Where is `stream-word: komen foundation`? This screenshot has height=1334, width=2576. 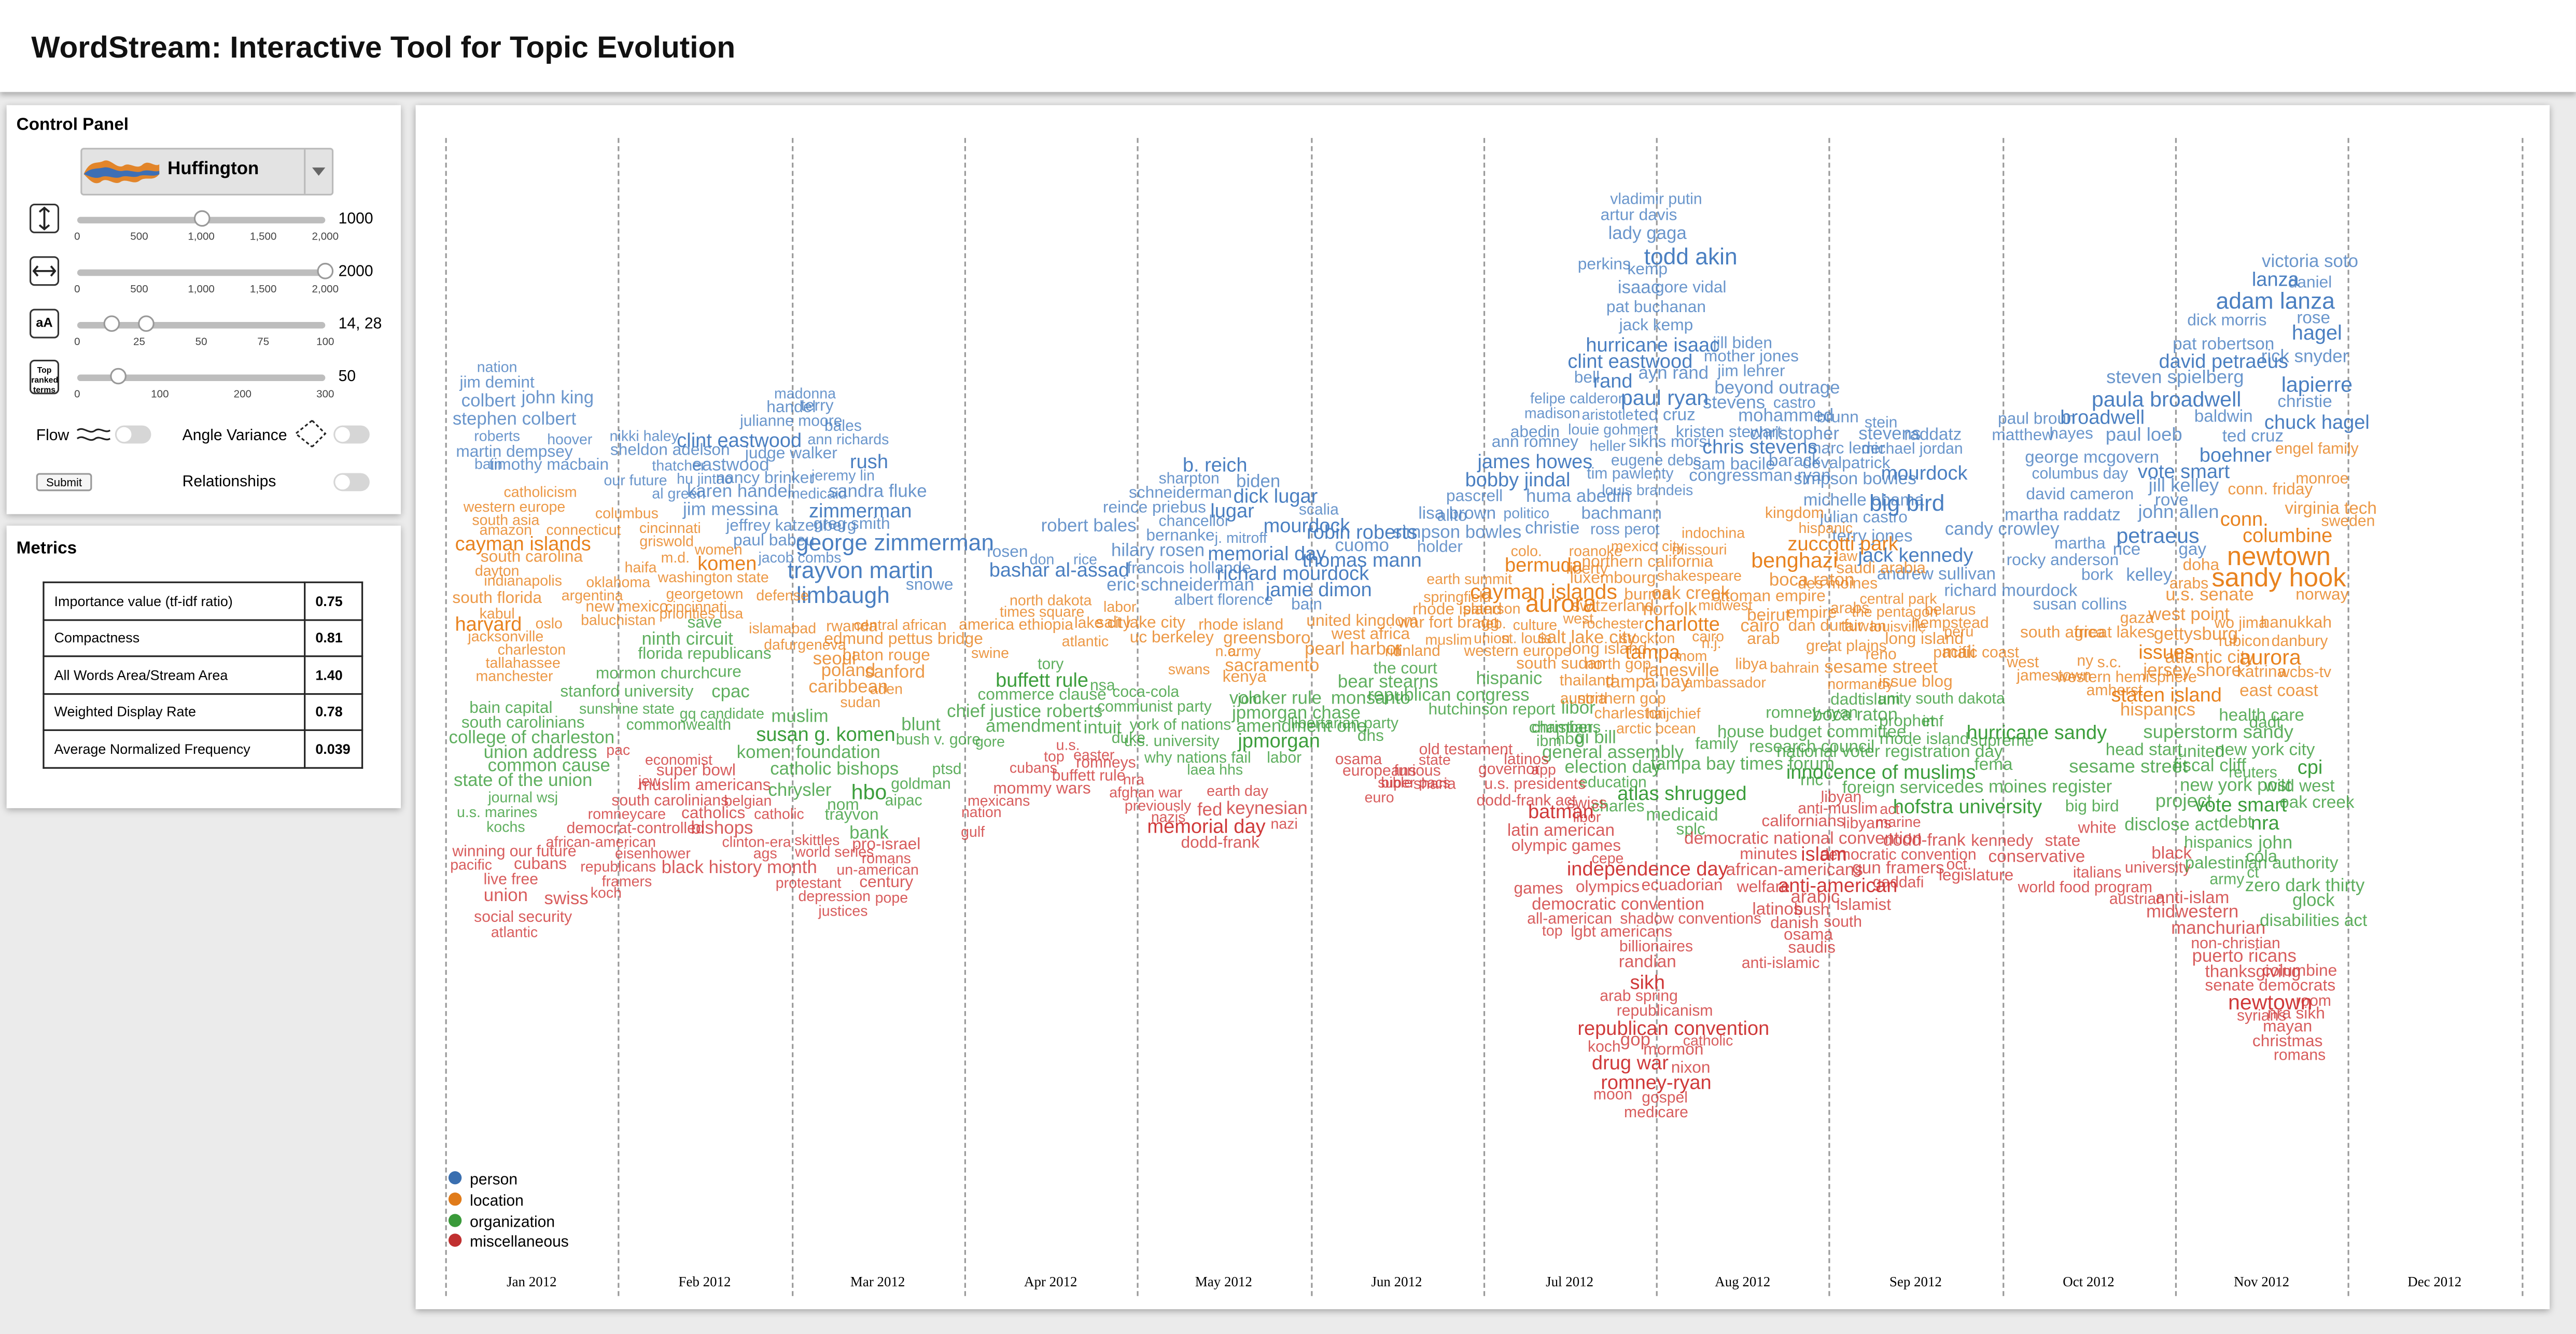
stream-word: komen foundation is located at coordinates (808, 753).